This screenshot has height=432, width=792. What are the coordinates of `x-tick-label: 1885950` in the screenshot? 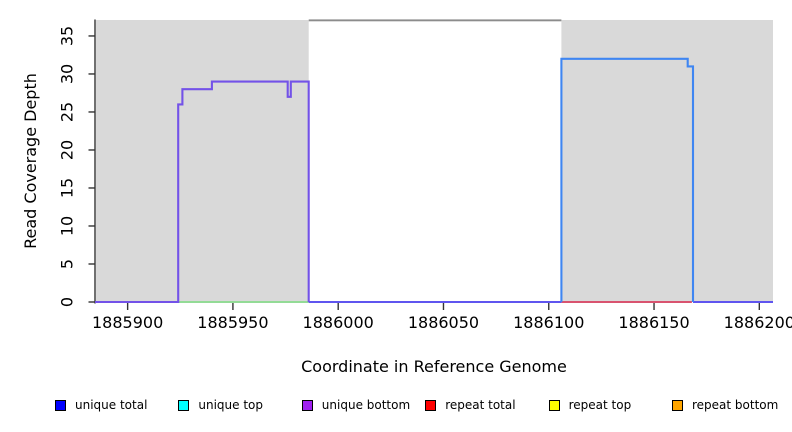 It's located at (233, 322).